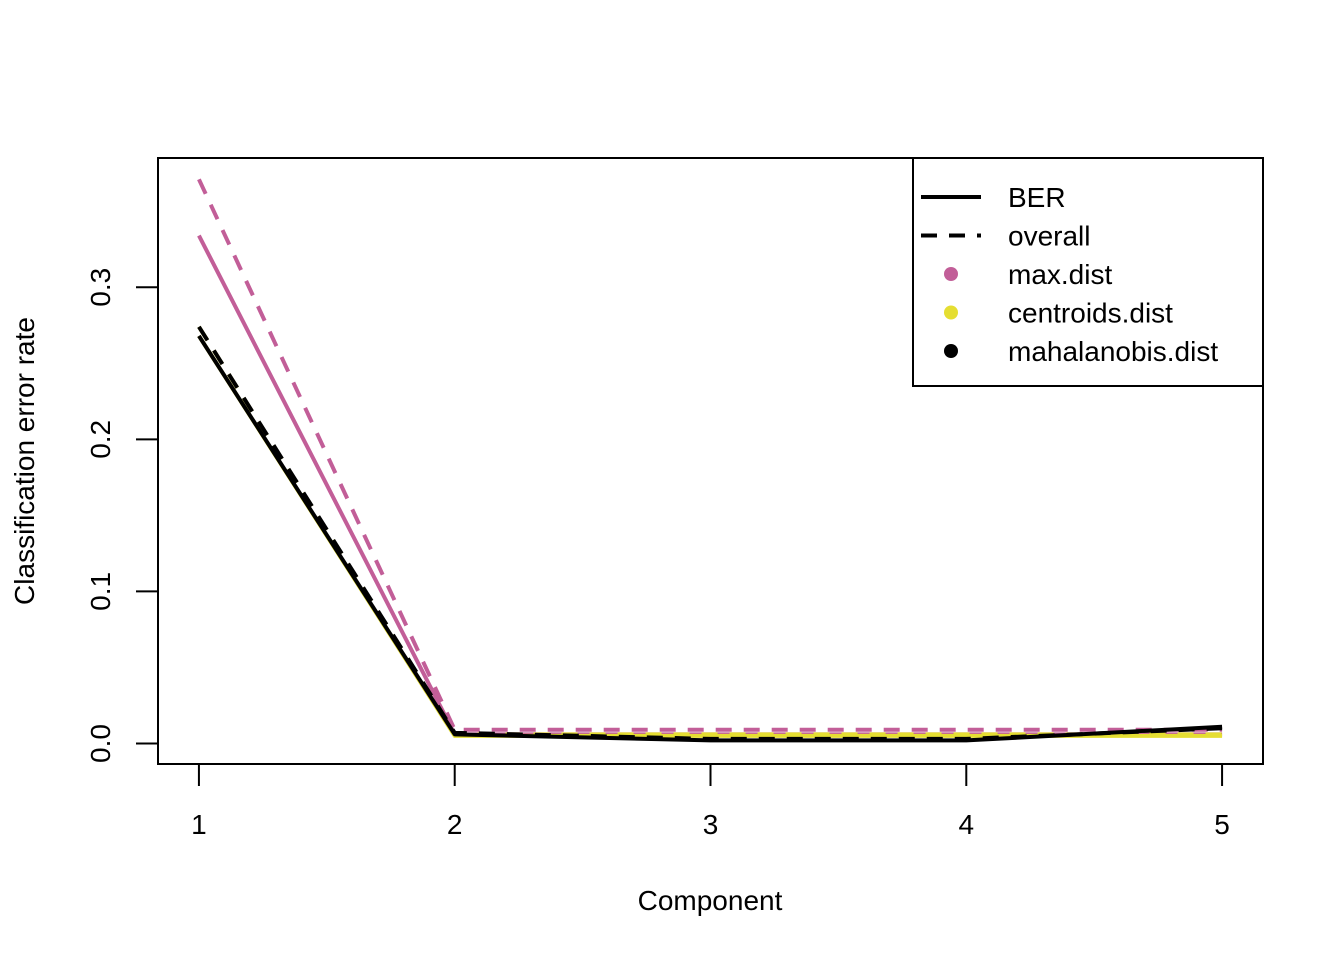 This screenshot has width=1344, height=960. I want to click on x-axis-title: Component, so click(710, 900).